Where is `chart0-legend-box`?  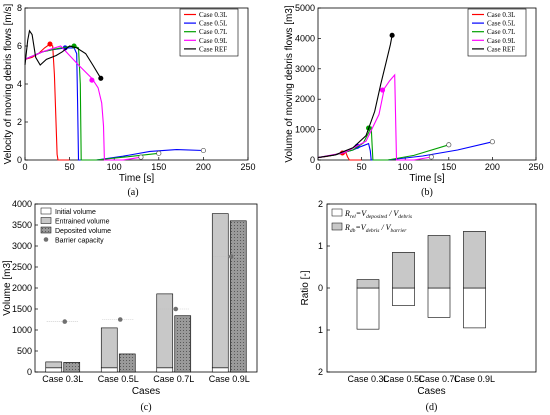 chart0-legend-box is located at coordinates (209, 32).